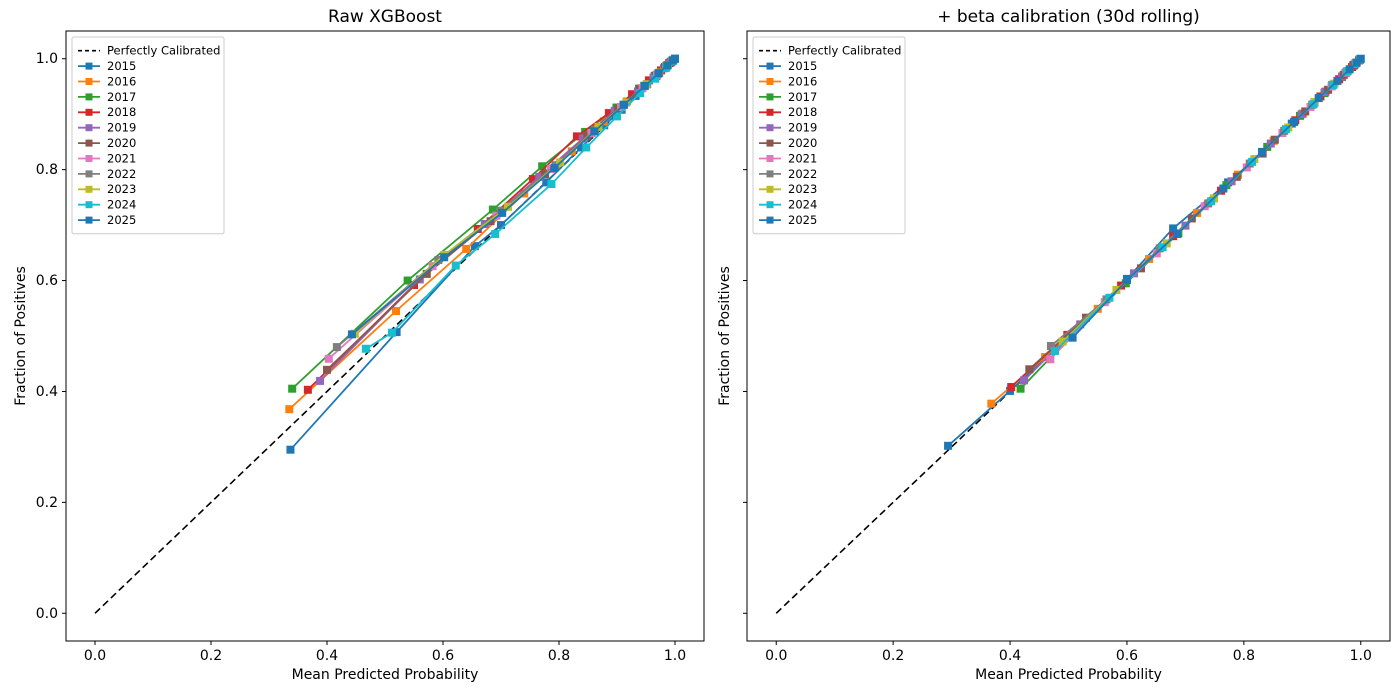 Image resolution: width=1400 pixels, height=700 pixels. Describe the element at coordinates (802, 205) in the screenshot. I see `legend-item-label: 2024` at that location.